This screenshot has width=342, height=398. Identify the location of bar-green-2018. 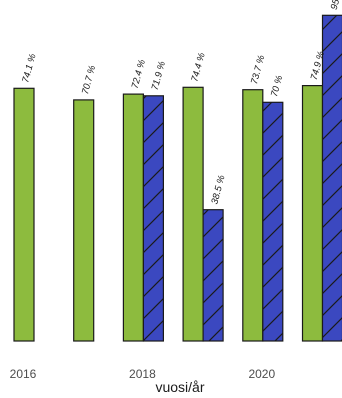
(133, 217).